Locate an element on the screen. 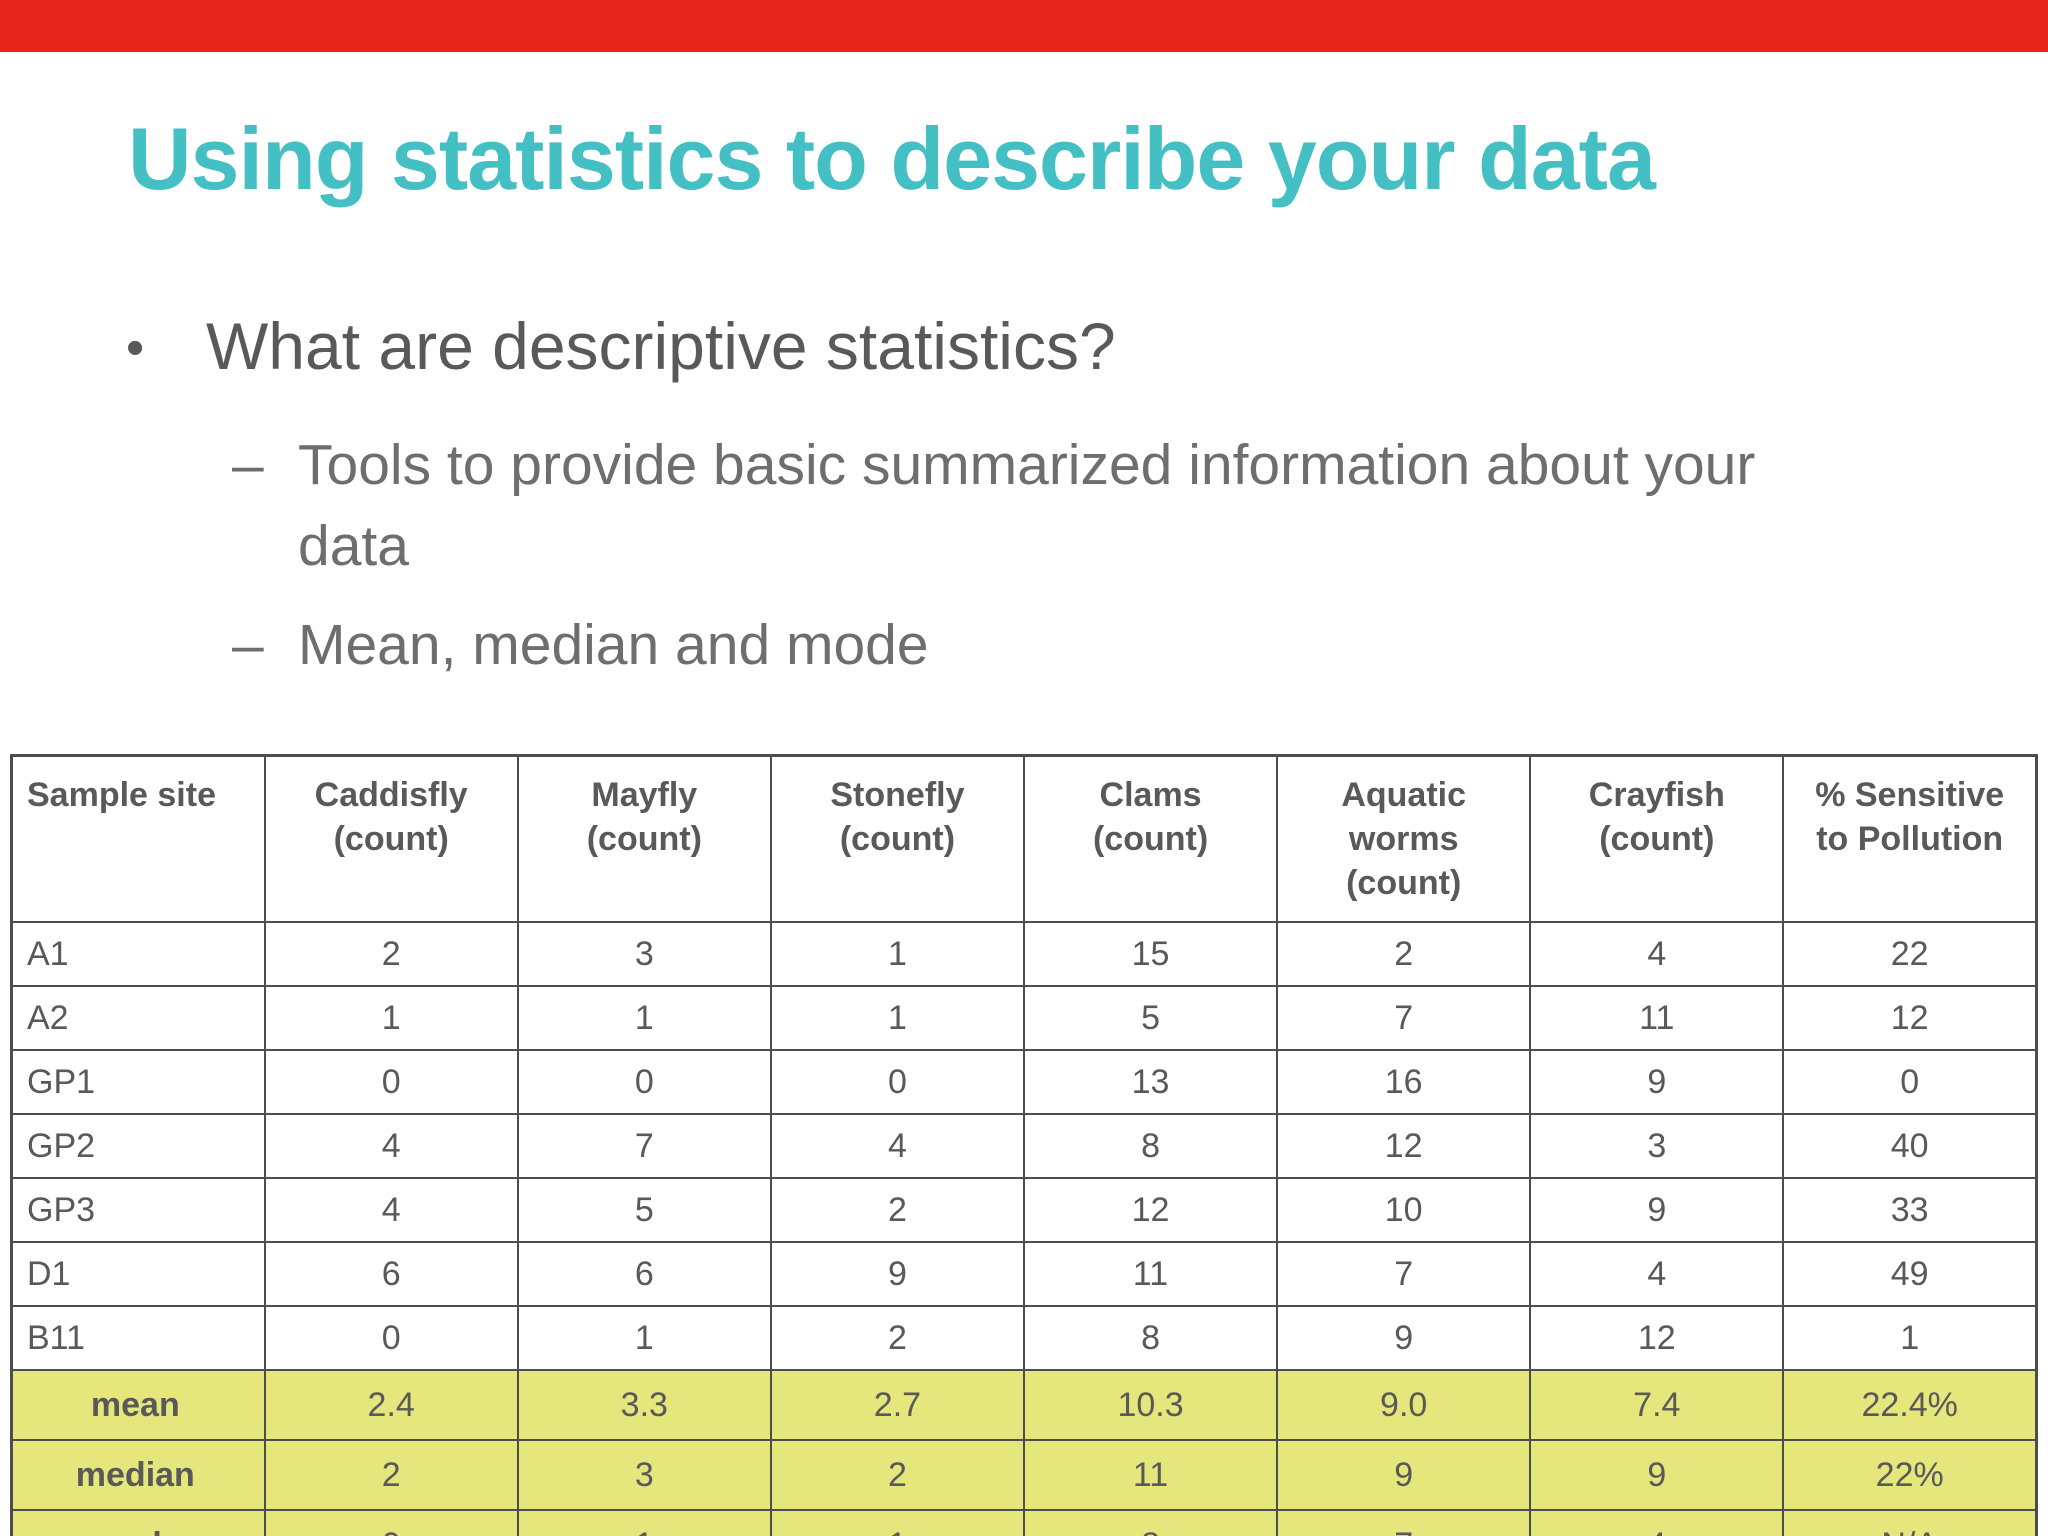 The width and height of the screenshot is (2048, 1536). column-header: Crayfish (count) is located at coordinates (1657, 838).